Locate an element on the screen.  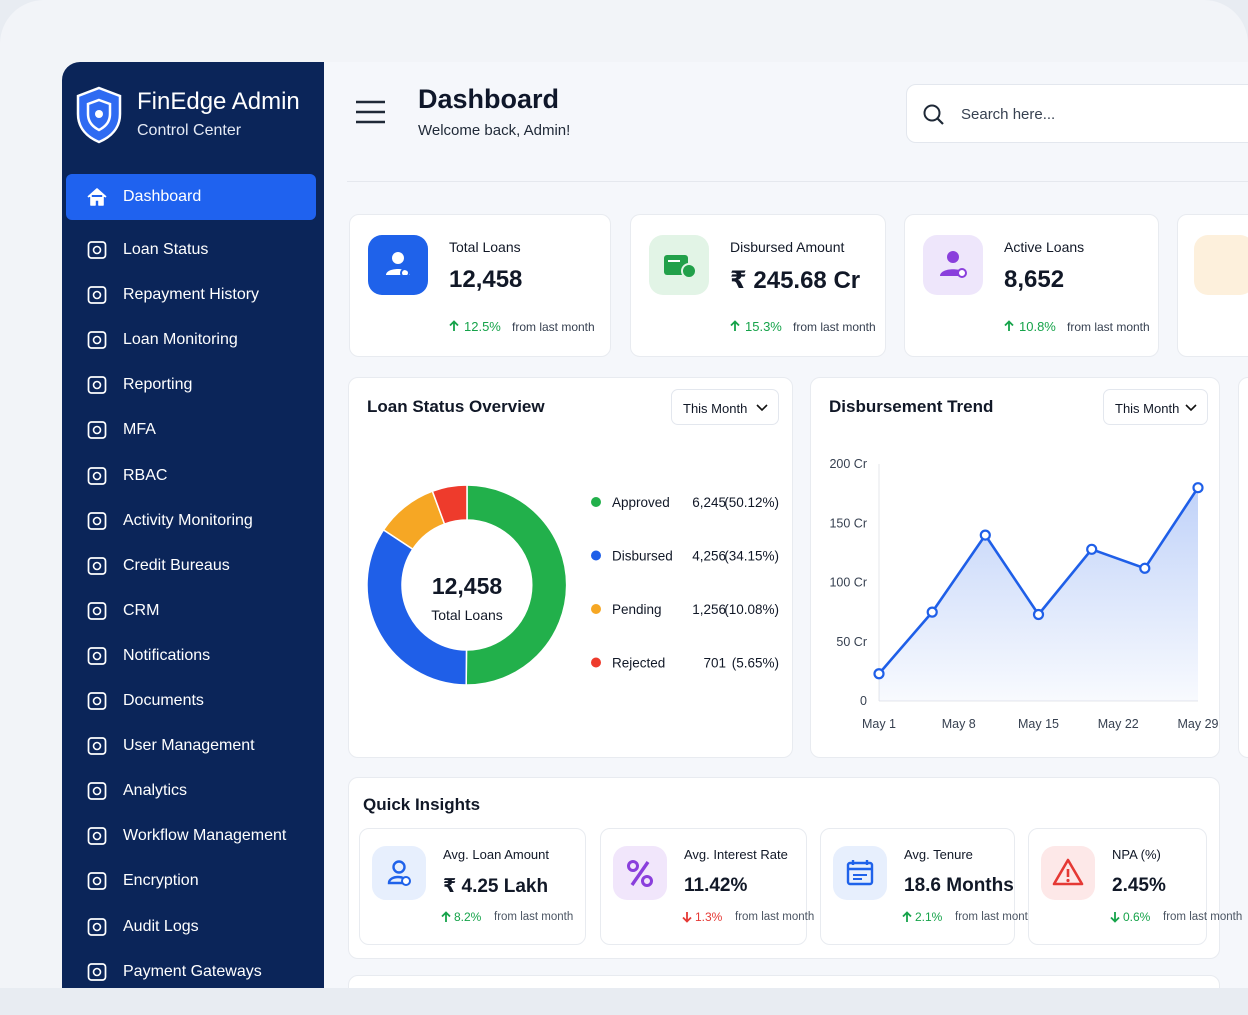
x-tick-label: May 1 is located at coordinates (879, 724).